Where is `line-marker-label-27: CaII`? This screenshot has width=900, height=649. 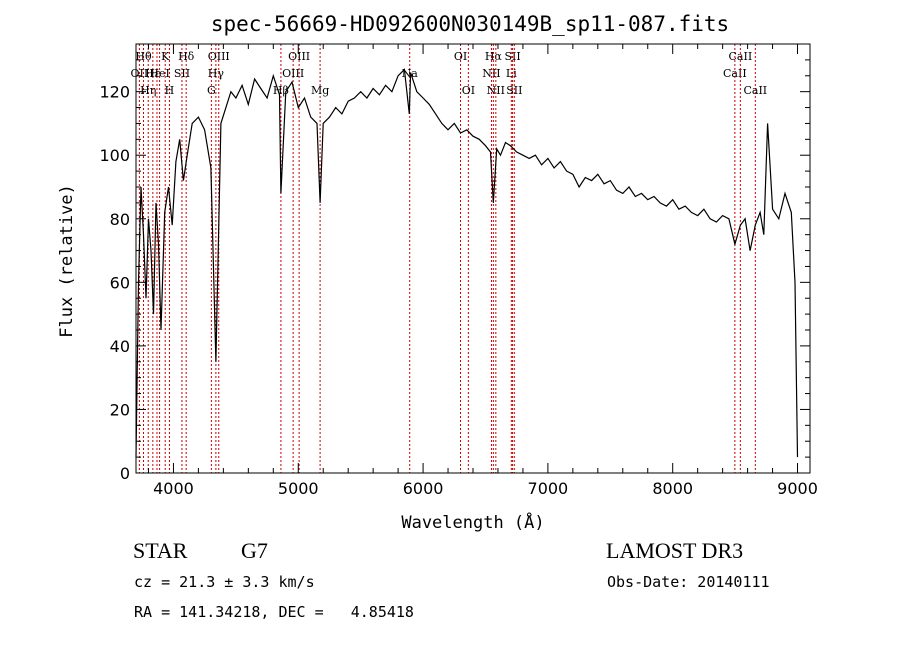
line-marker-label-27: CaII is located at coordinates (741, 56).